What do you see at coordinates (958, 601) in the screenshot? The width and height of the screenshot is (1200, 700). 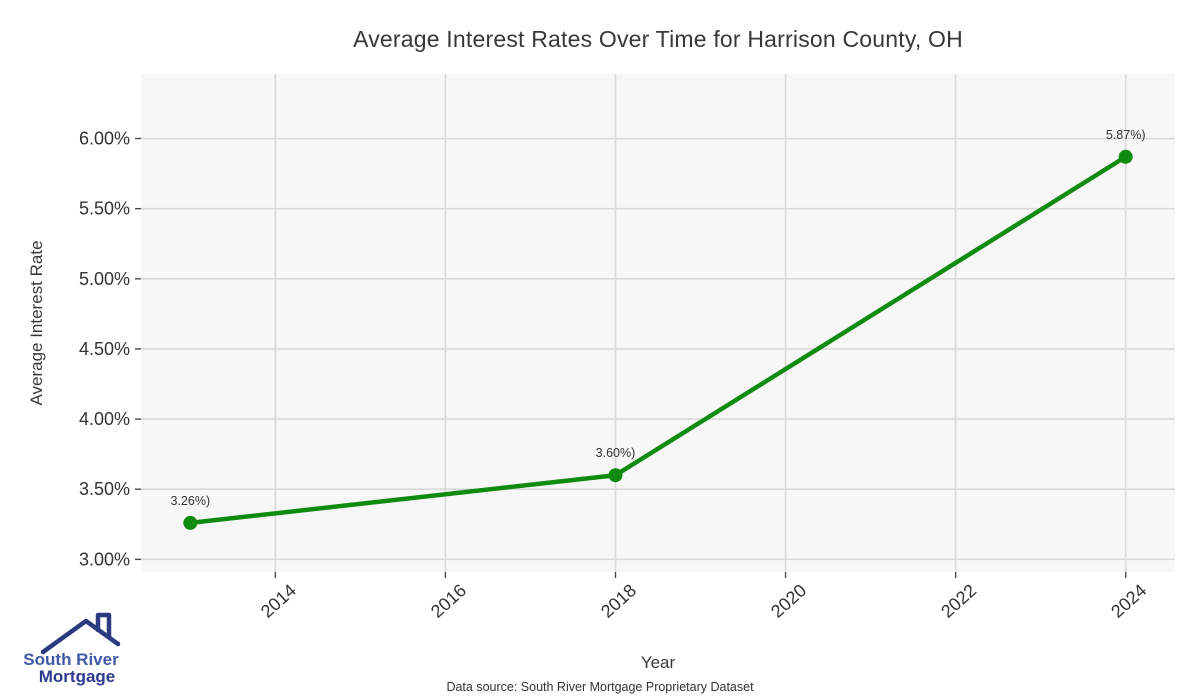 I see `x-tick-label: 2022` at bounding box center [958, 601].